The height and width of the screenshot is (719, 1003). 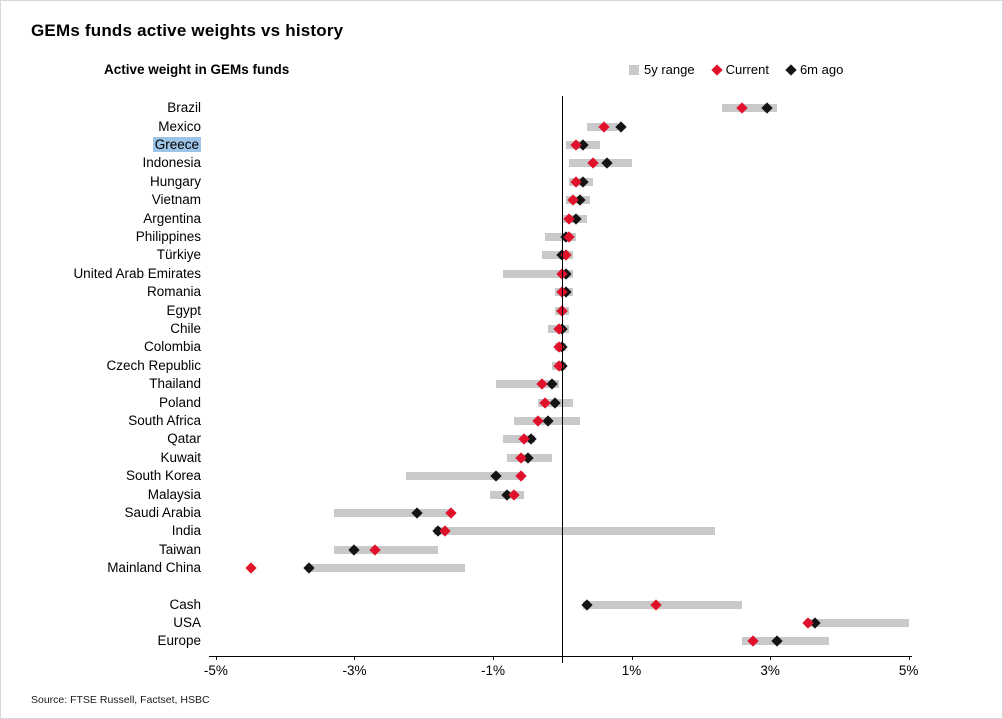 What do you see at coordinates (106, 568) in the screenshot?
I see `category-label: Mainland China` at bounding box center [106, 568].